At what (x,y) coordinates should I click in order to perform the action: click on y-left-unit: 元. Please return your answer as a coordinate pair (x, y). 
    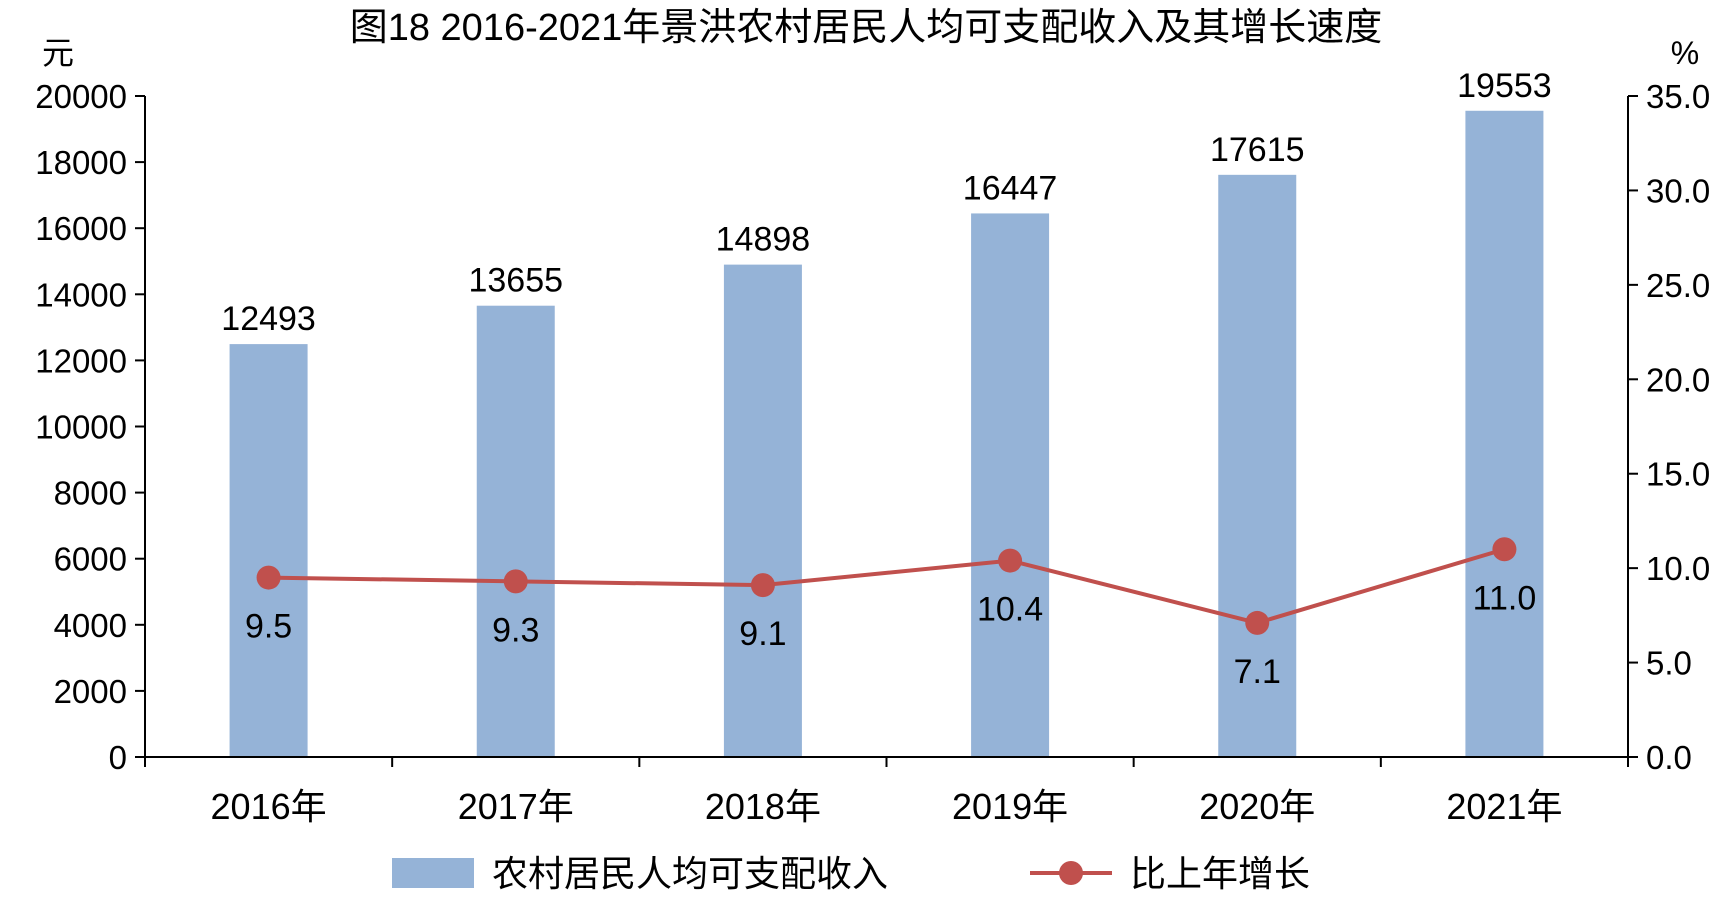
    Looking at the image, I should click on (58, 53).